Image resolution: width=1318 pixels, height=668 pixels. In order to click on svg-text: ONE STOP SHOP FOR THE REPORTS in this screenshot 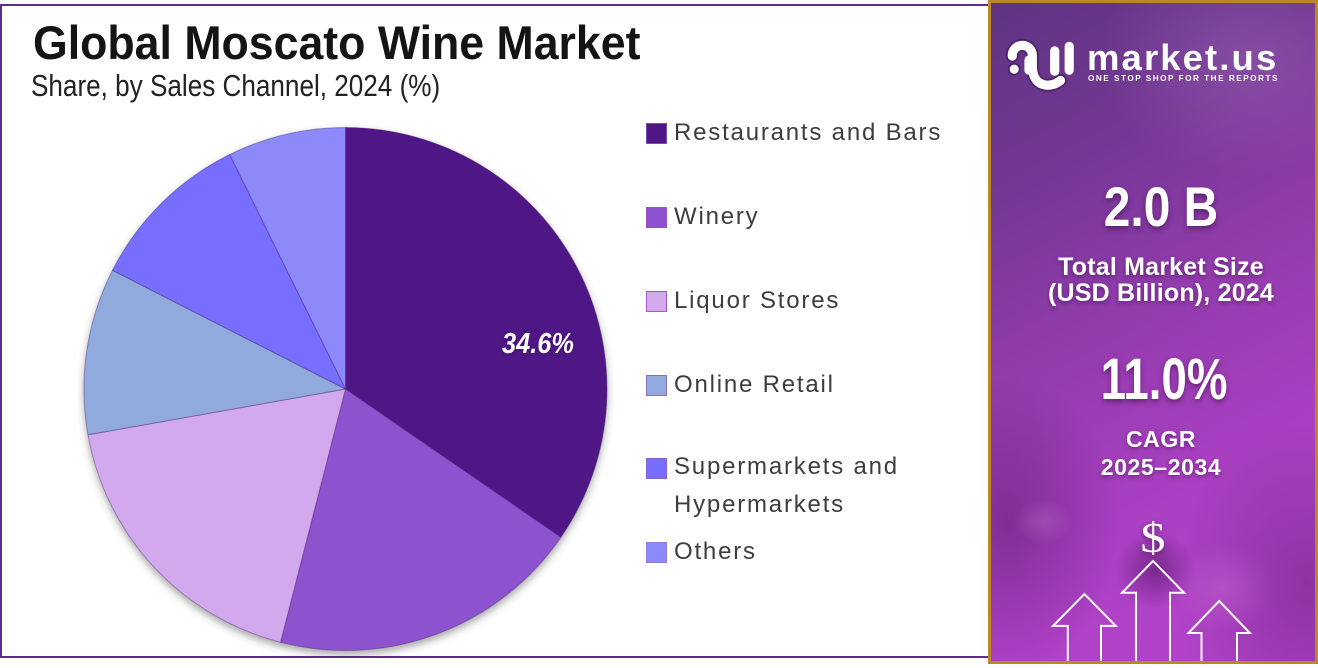, I will do `click(1183, 78)`.